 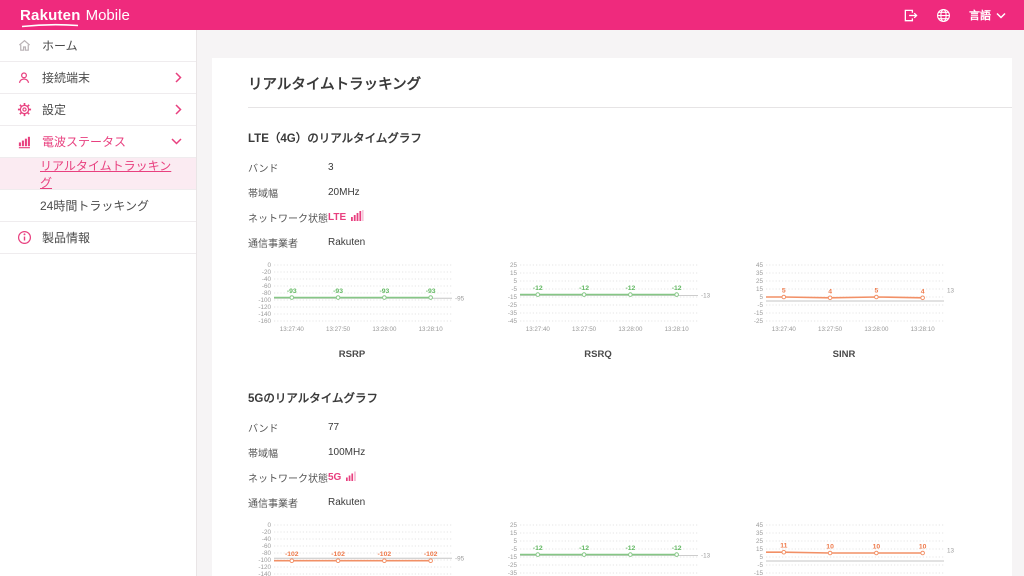 I want to click on logout-icon, so click(x=910, y=15).